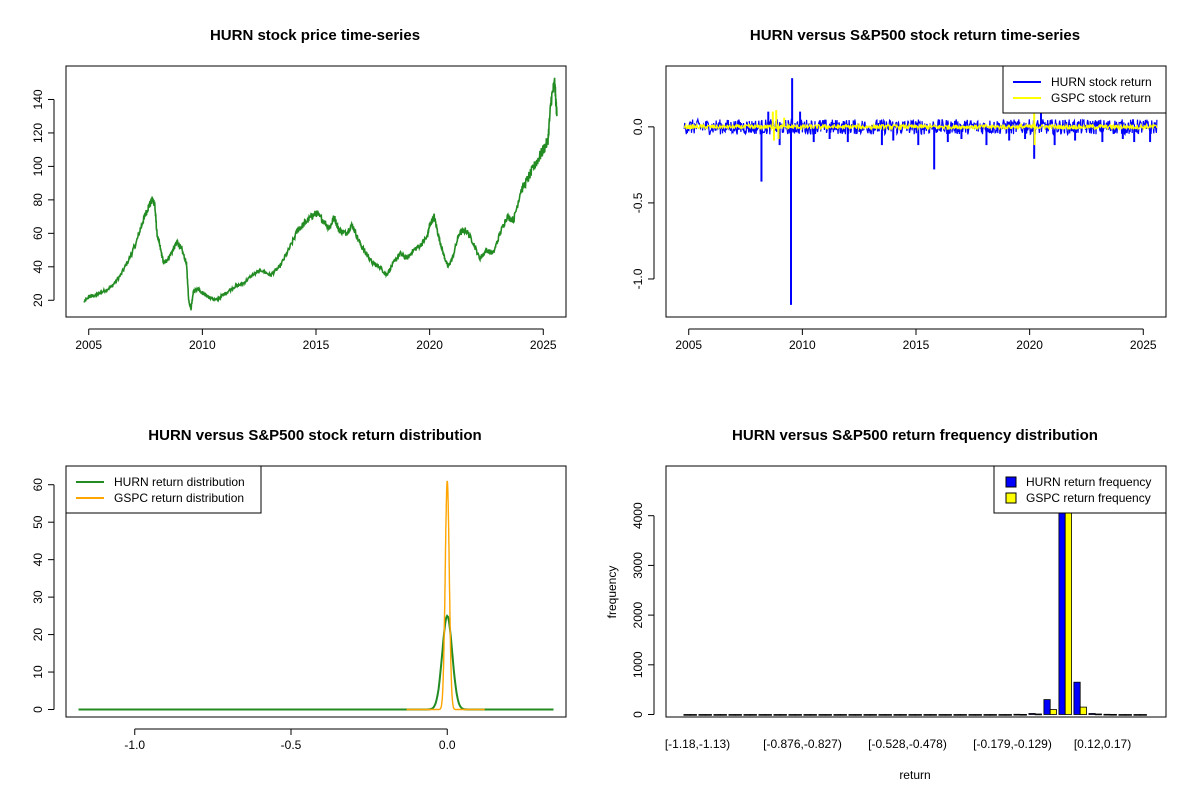 The height and width of the screenshot is (800, 1200). I want to click on y-tick-label: 0.0, so click(638, 126).